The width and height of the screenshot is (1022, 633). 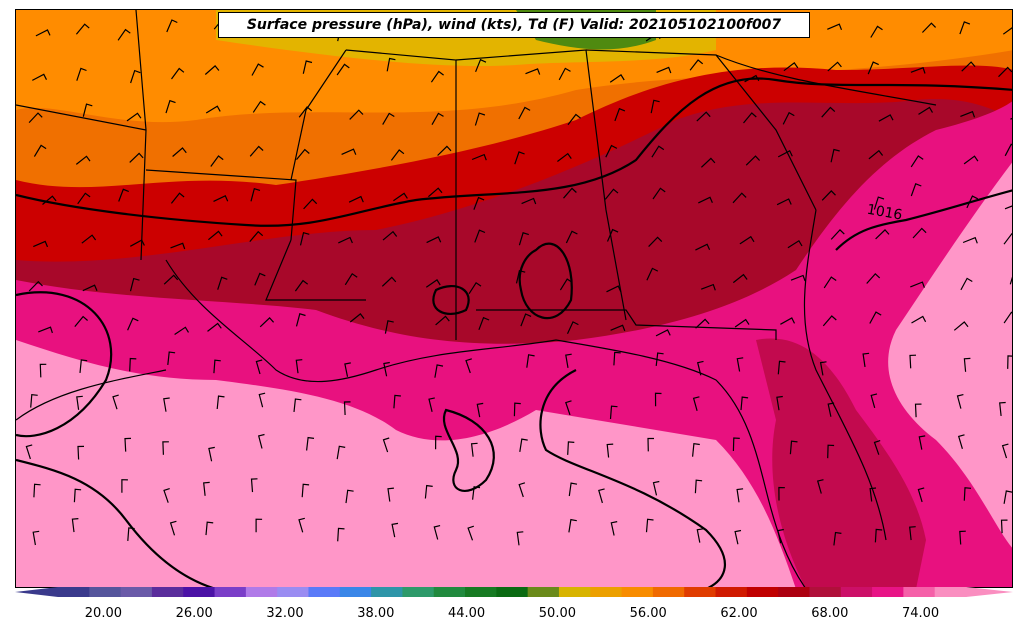 I want to click on colorbar, so click(x=514, y=592).